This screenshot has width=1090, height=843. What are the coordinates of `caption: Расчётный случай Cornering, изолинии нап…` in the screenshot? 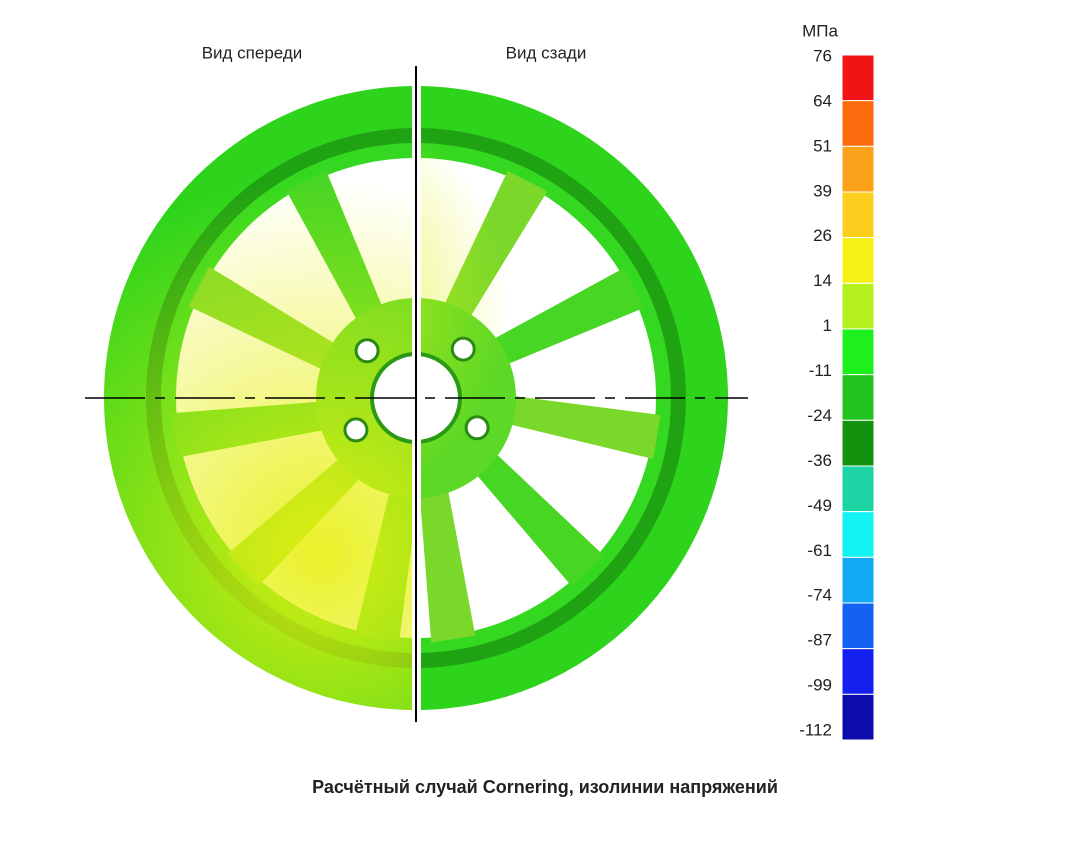 It's located at (545, 787).